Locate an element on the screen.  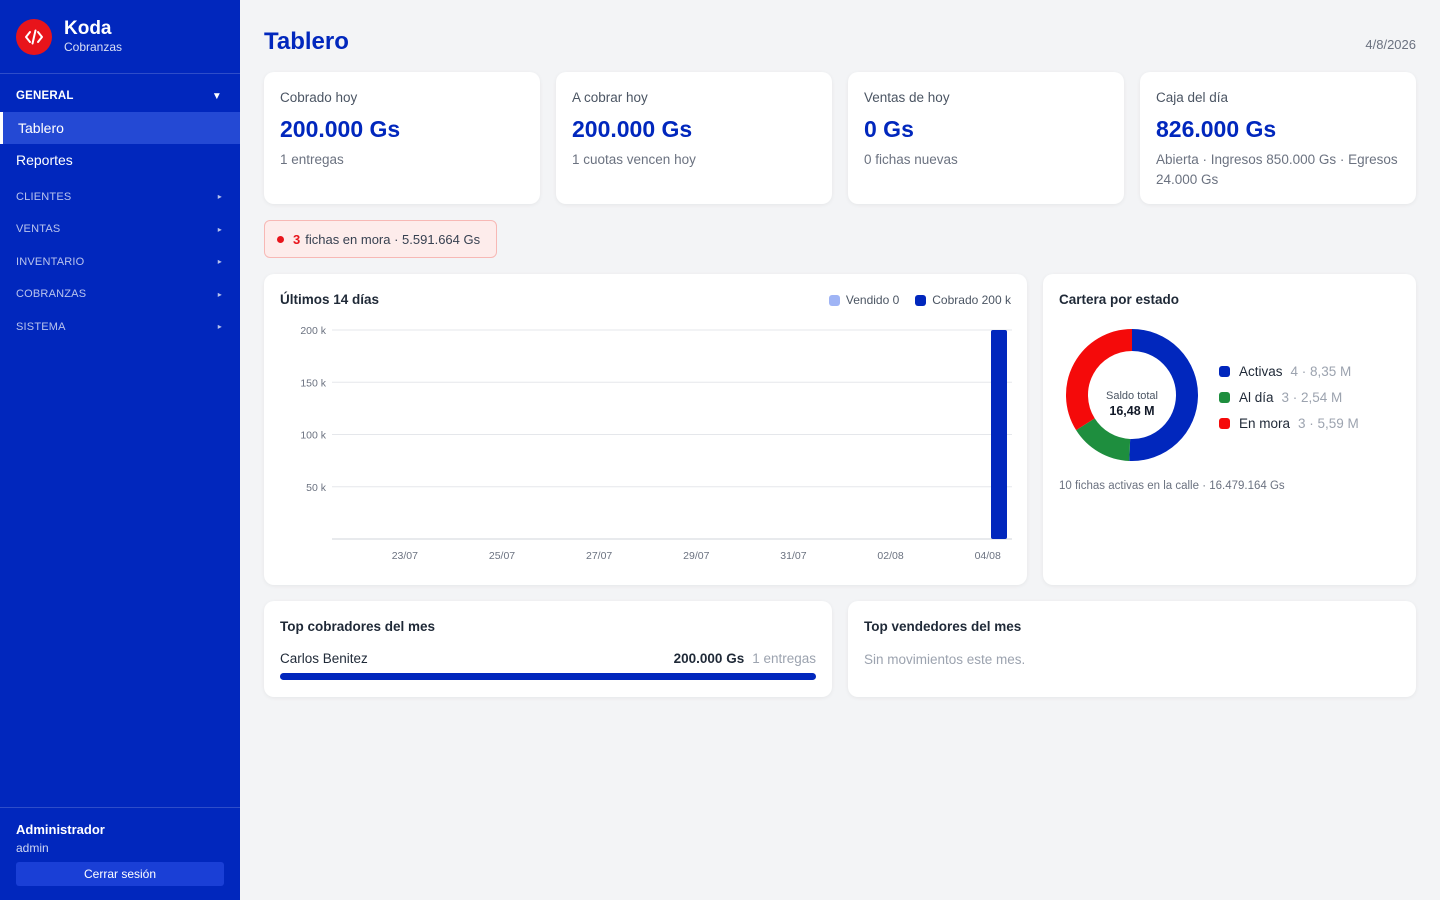
stat-card-cobrado-hoy: Cobrado hoy 200.000 Gs 1 entregas is located at coordinates (402, 138).